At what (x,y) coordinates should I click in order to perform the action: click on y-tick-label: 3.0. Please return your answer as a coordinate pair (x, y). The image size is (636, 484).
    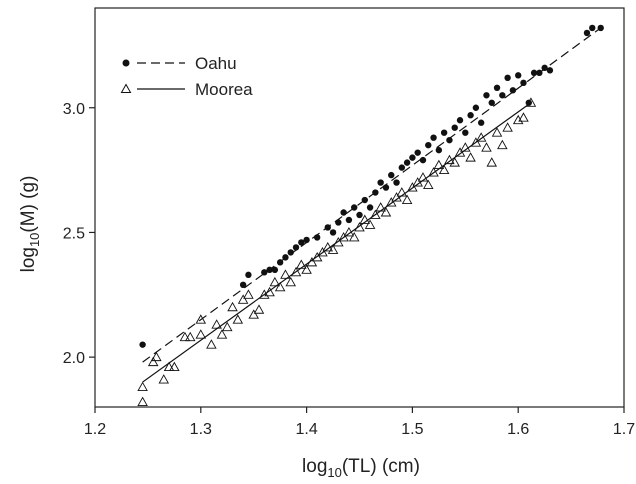
    Looking at the image, I should click on (74, 109).